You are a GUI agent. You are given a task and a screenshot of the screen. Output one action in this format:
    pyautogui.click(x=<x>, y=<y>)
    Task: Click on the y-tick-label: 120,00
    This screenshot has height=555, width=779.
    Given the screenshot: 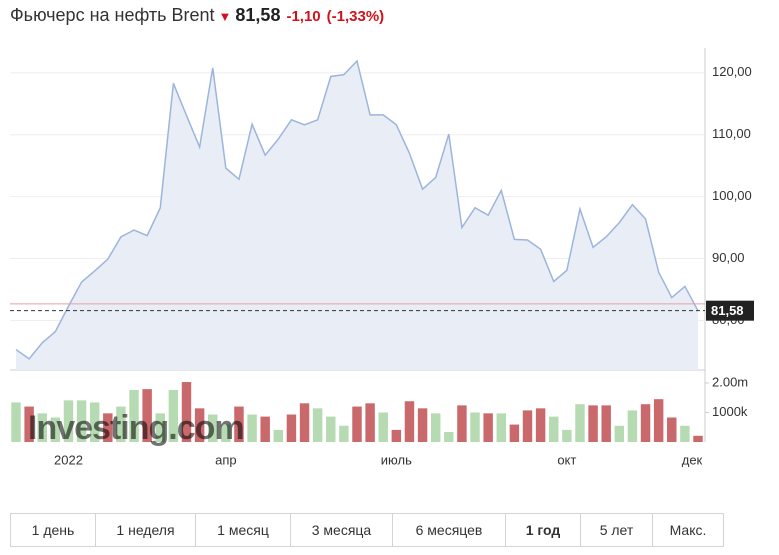 What is the action you would take?
    pyautogui.click(x=732, y=71)
    